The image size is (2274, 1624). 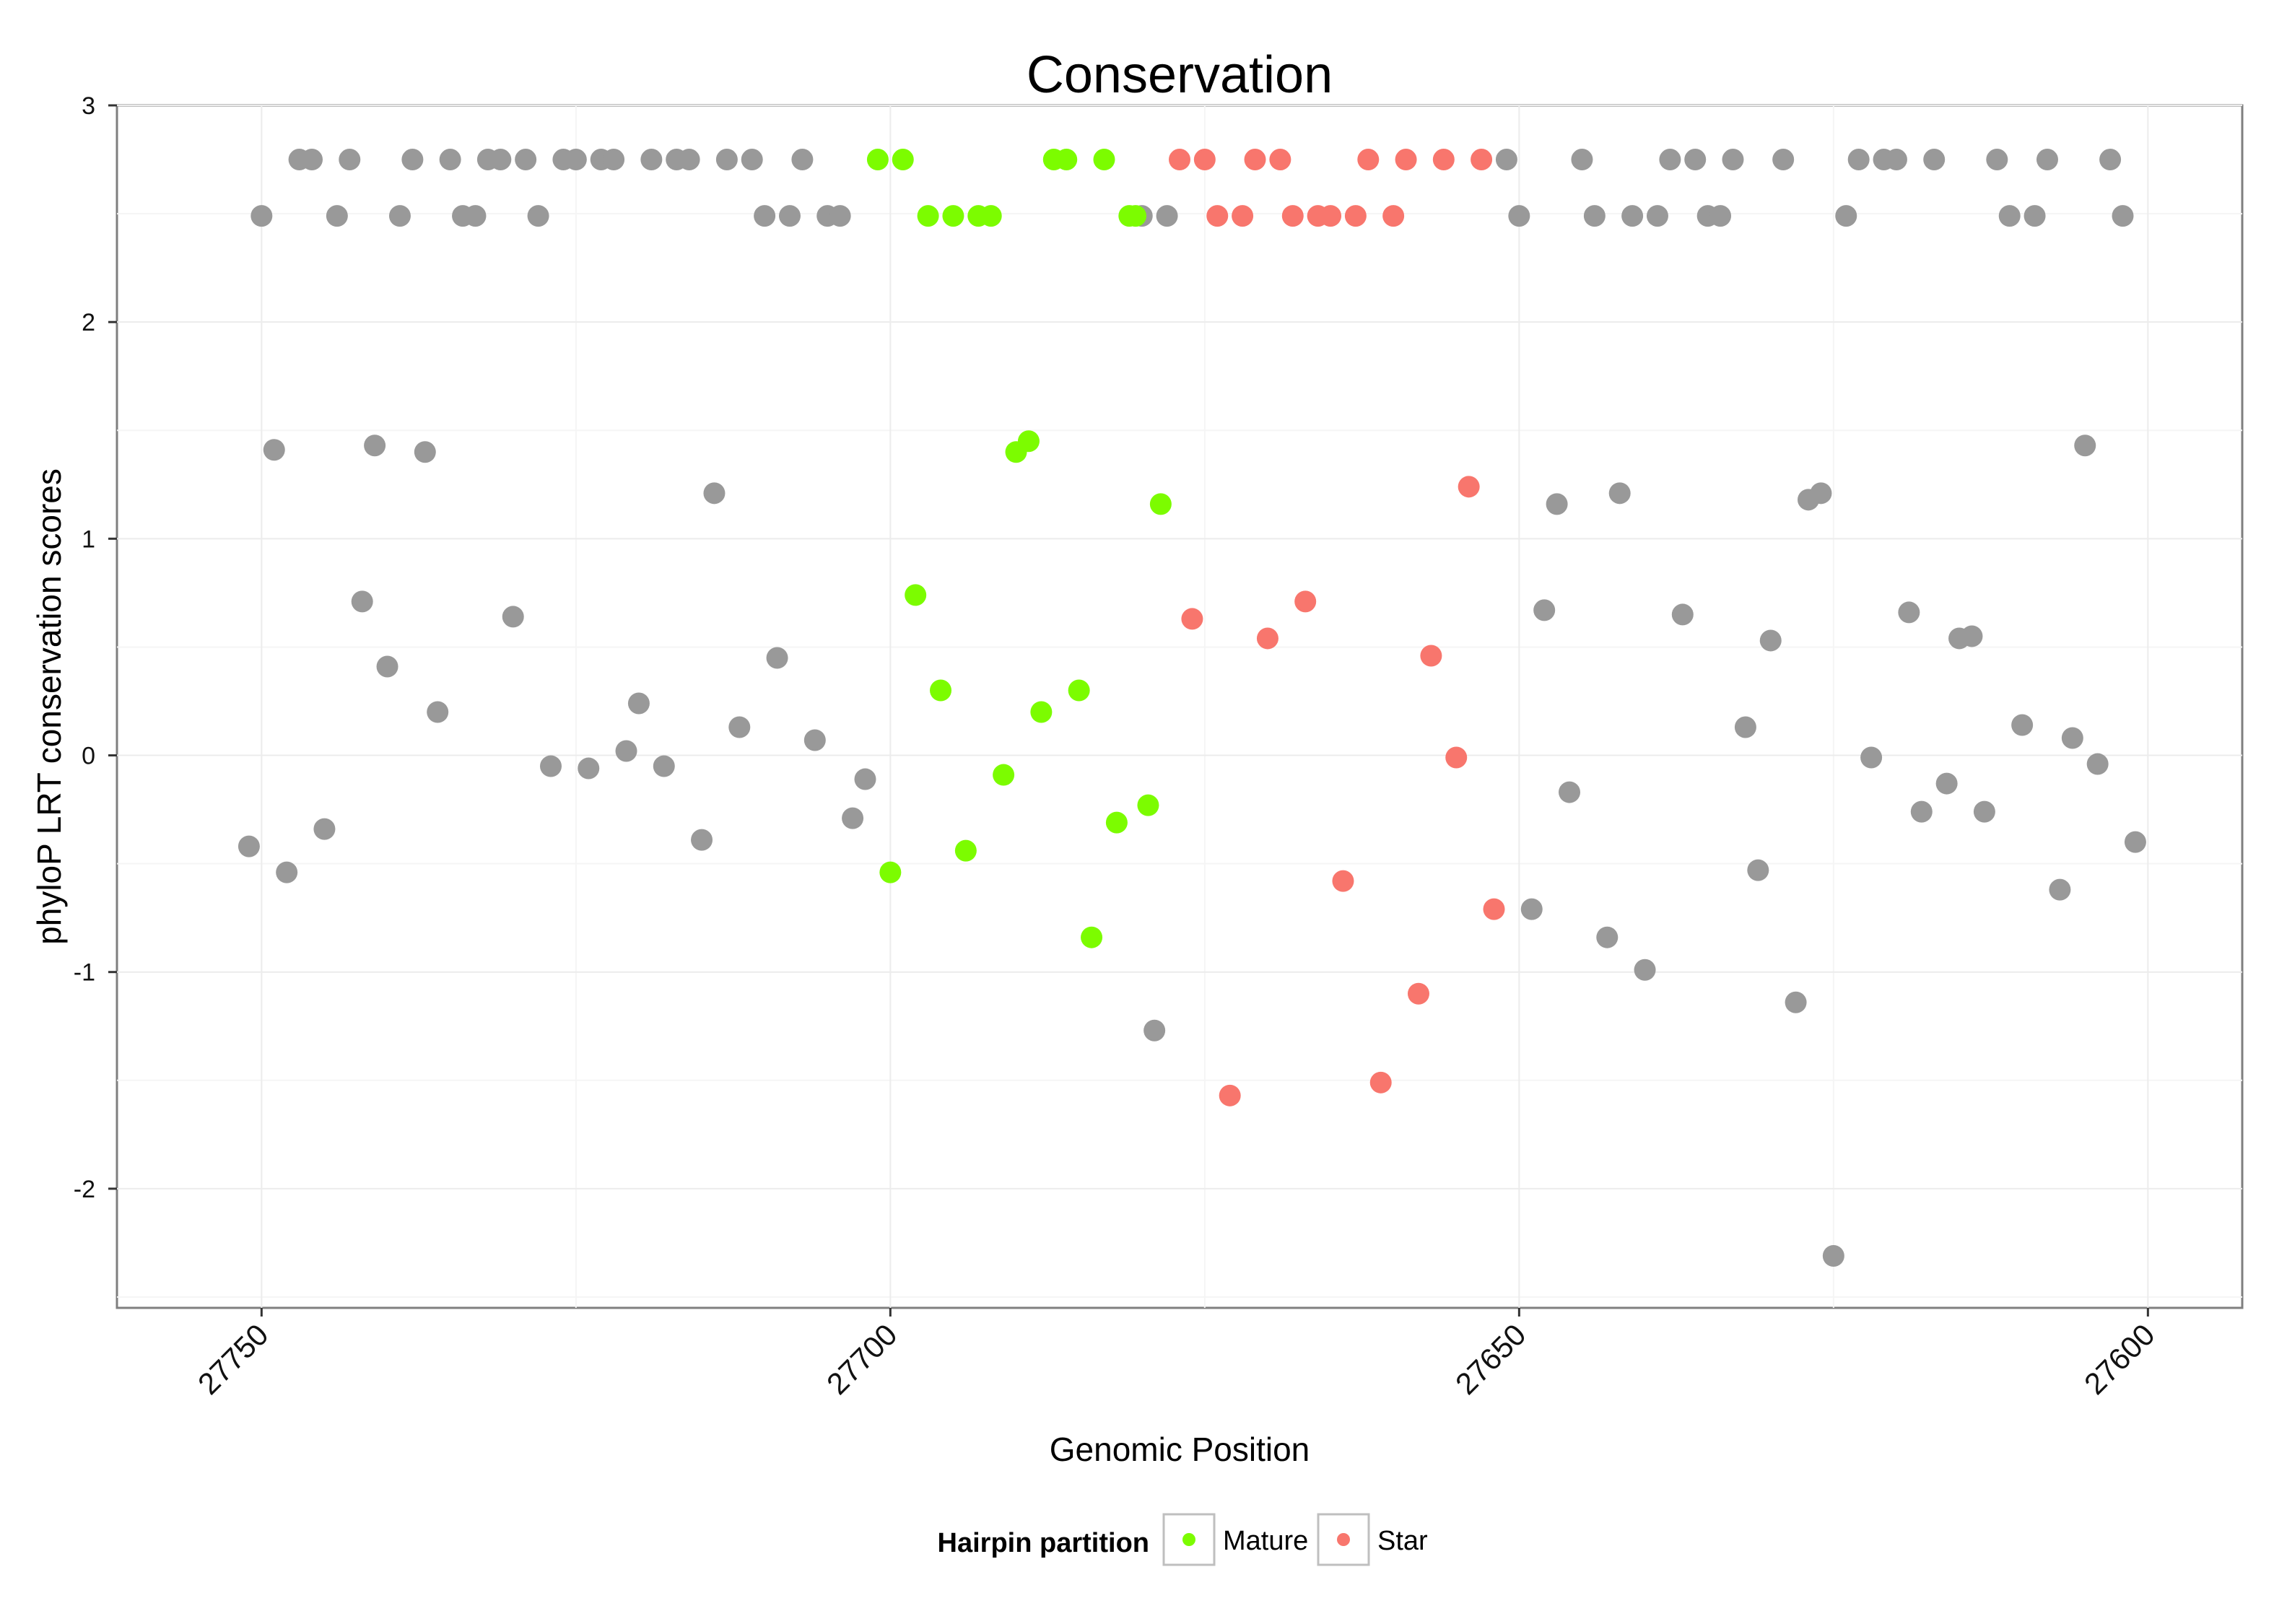 I want to click on y-axis: -2 -1 0 1 2 3, so click(x=95, y=647).